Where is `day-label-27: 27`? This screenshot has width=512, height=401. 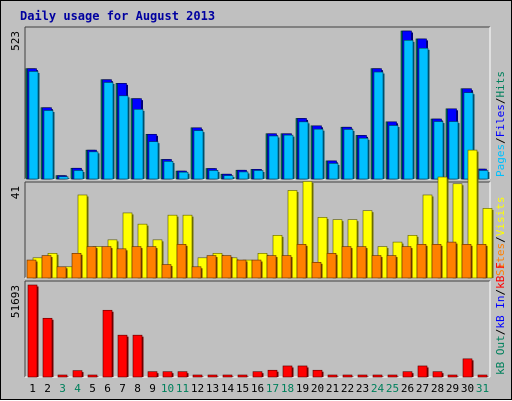
day-label-27: 27 is located at coordinates (422, 388).